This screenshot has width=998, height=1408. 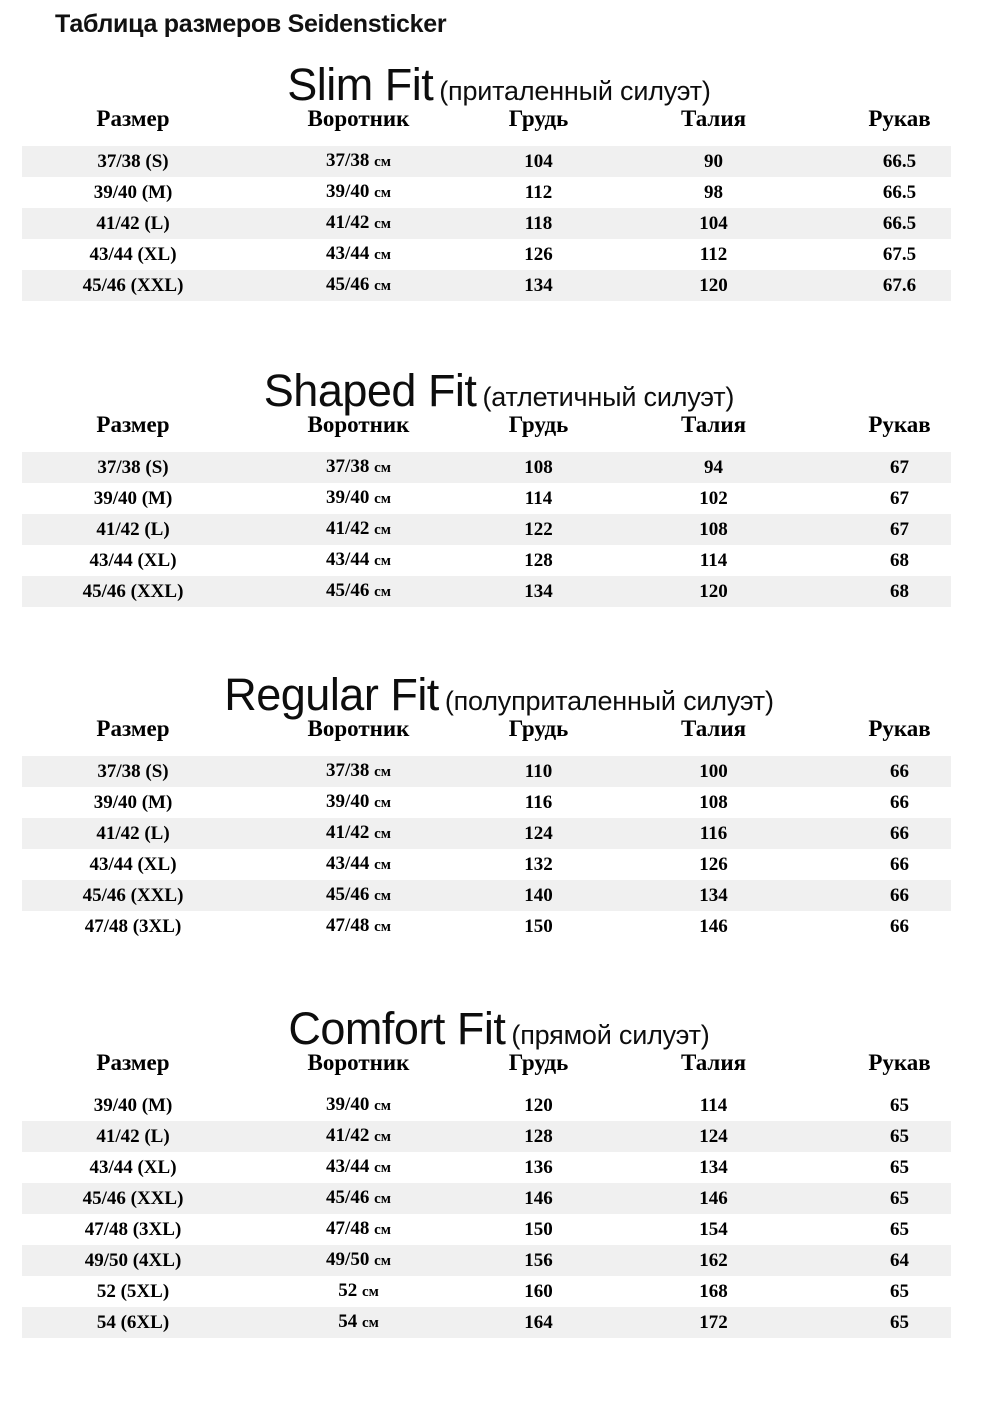 What do you see at coordinates (348, 1259) in the screenshot?
I see `collar-value: 49/50` at bounding box center [348, 1259].